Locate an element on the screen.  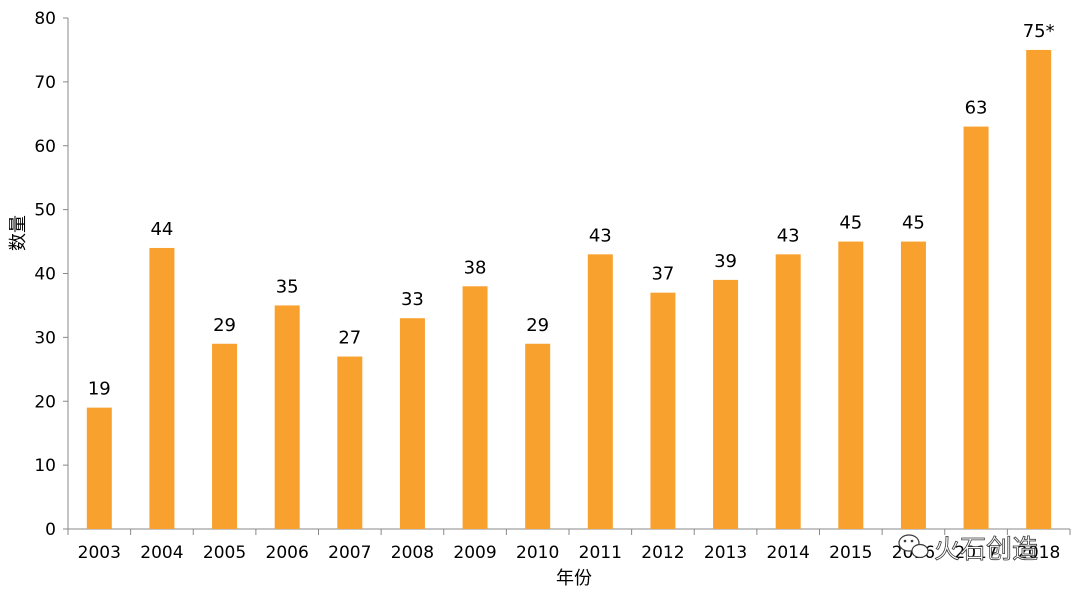
x-tick-label: 2013 is located at coordinates (725, 553).